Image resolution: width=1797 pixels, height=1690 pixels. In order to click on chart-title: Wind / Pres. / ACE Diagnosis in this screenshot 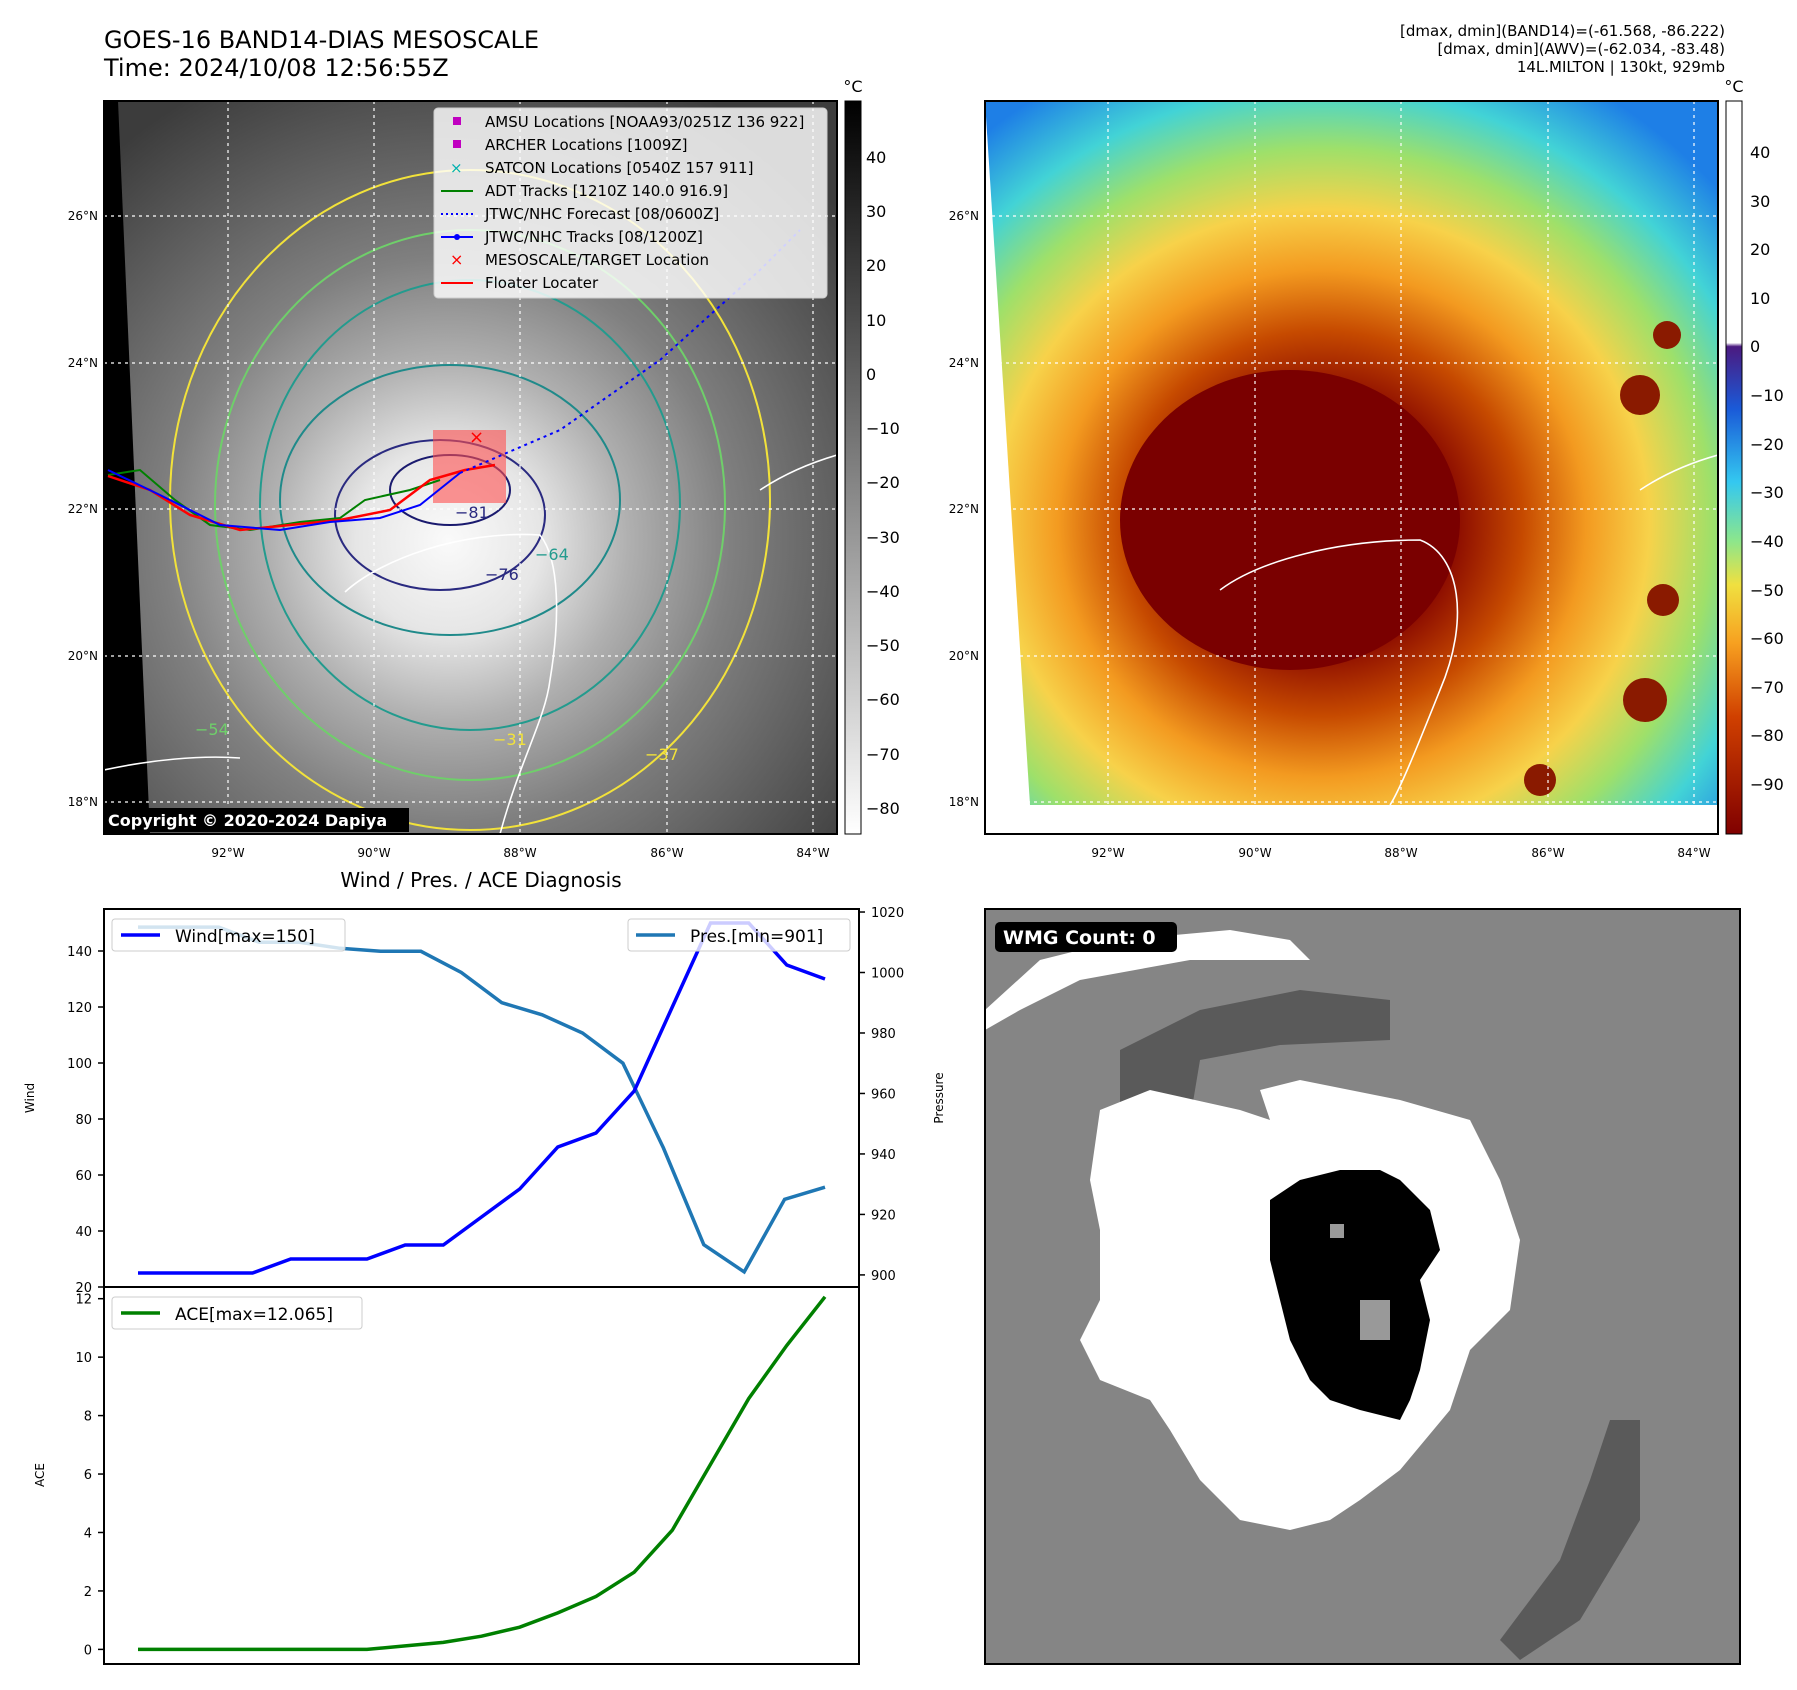, I will do `click(480, 880)`.